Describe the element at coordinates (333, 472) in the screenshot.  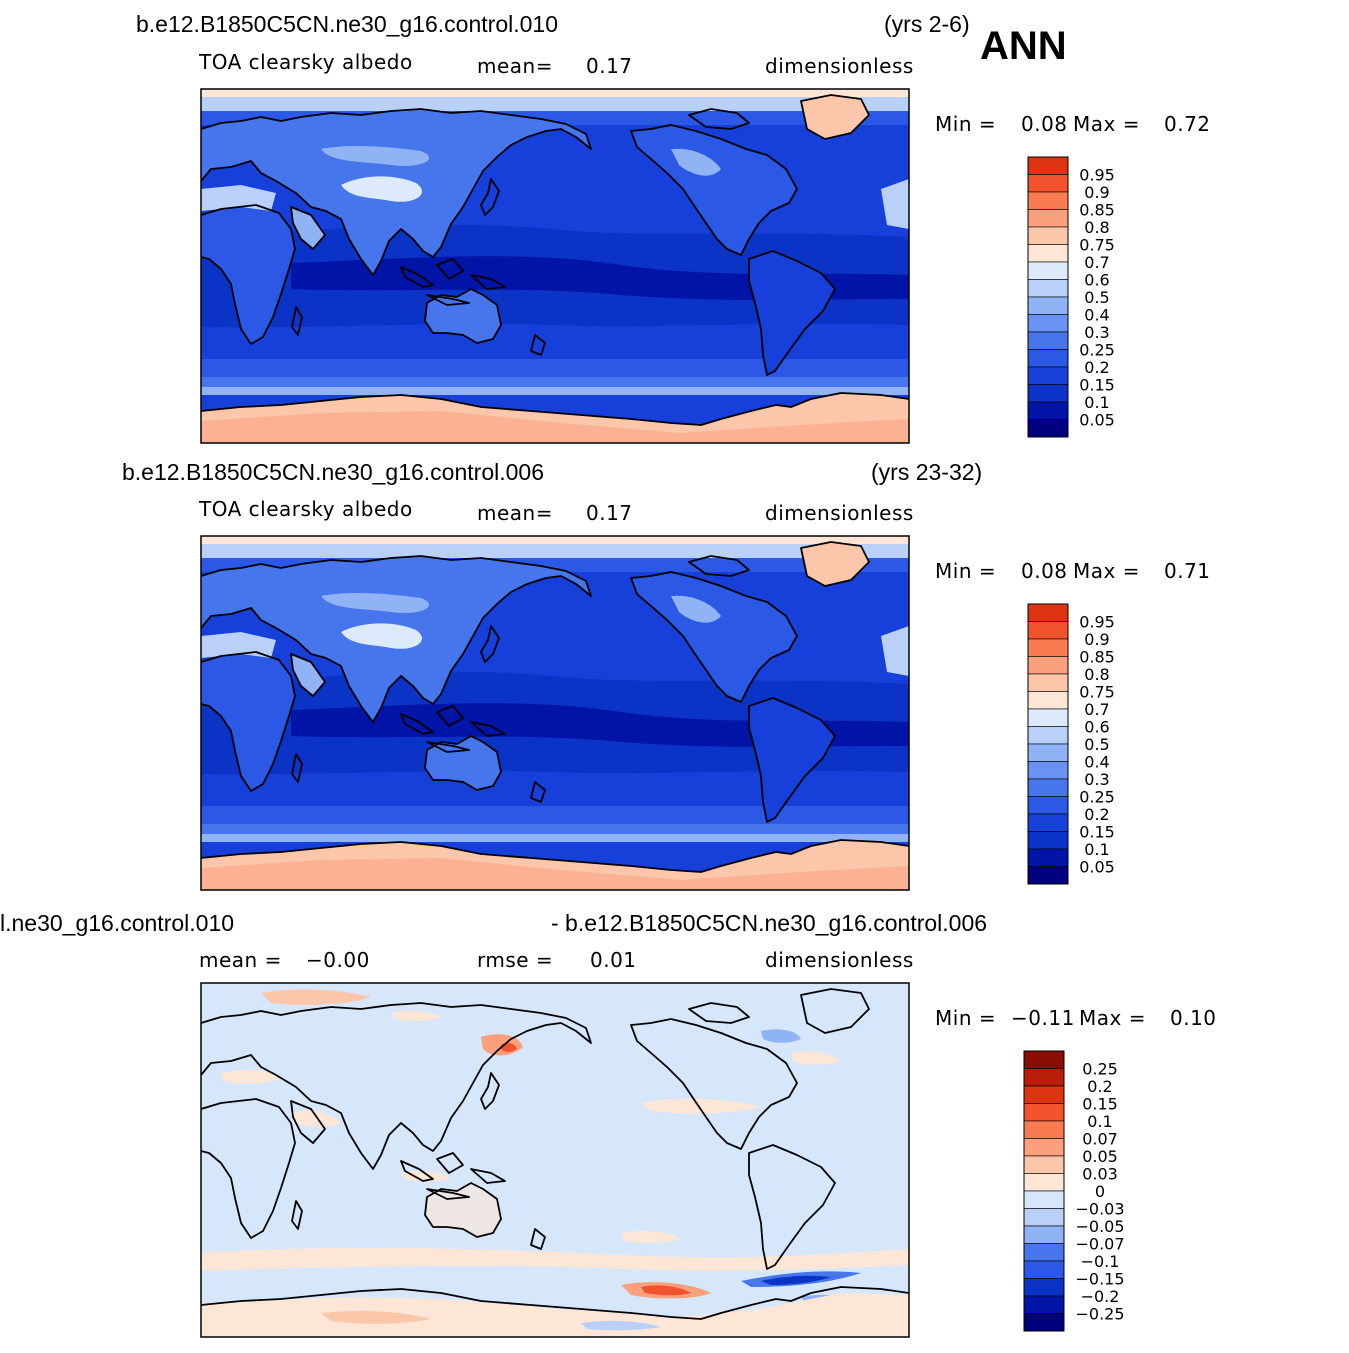
I see `panel2-case-title: b.e12.B1850C5CN.ne30_g16.control.006` at that location.